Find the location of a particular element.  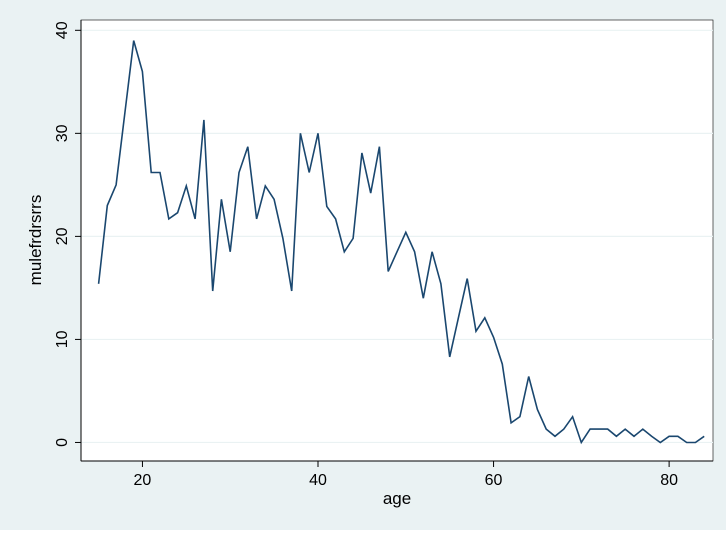

x-axis-title: age is located at coordinates (397, 498).